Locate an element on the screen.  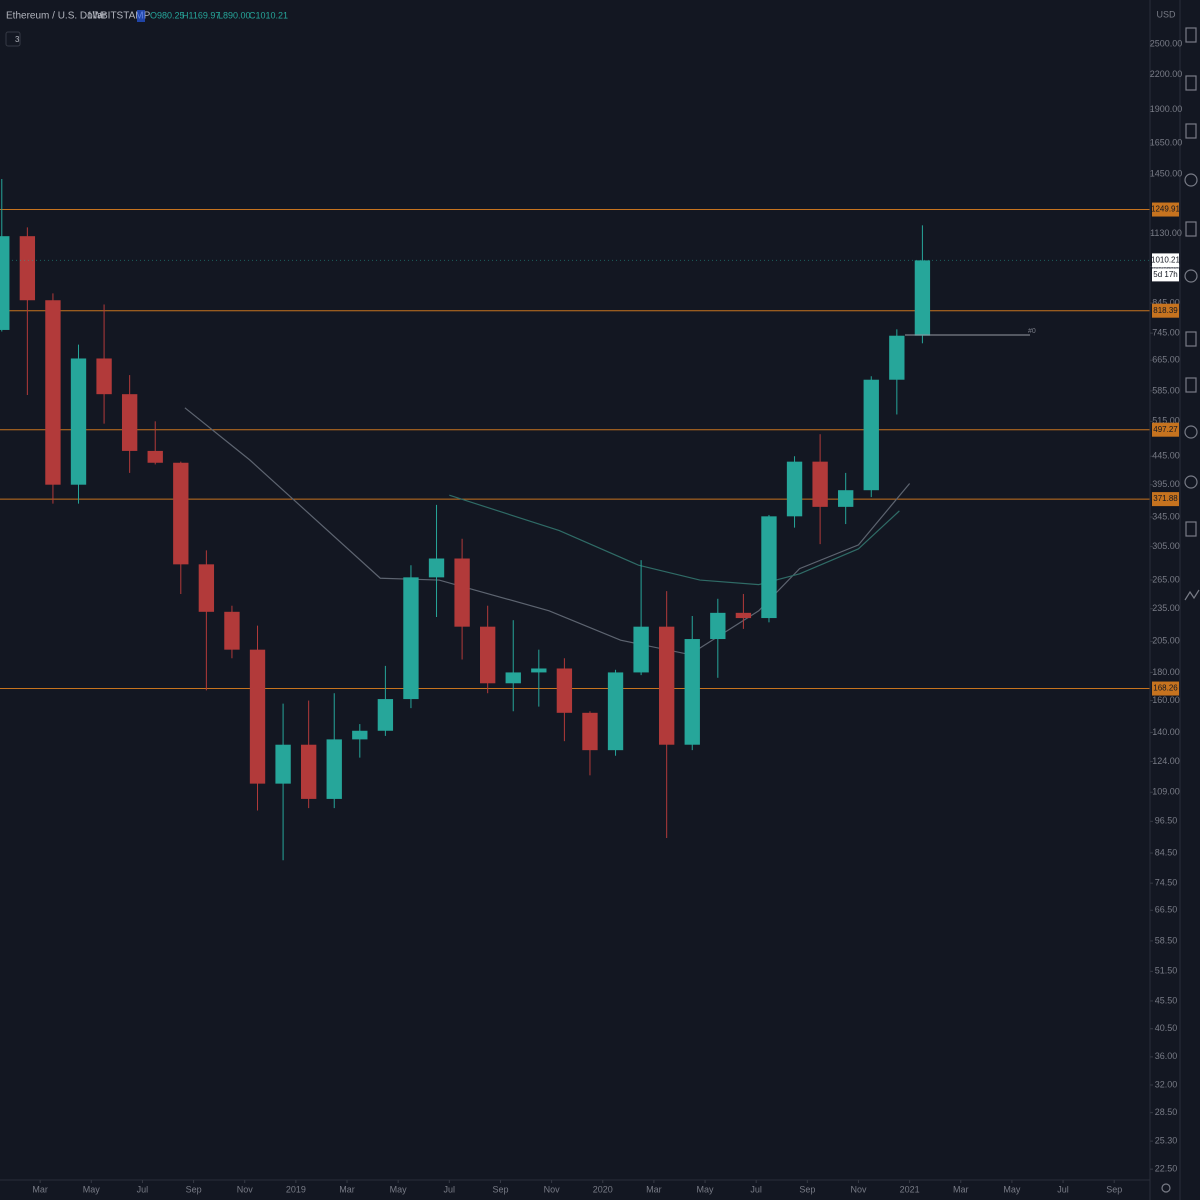
icon-calendar is located at coordinates (1191, 229).